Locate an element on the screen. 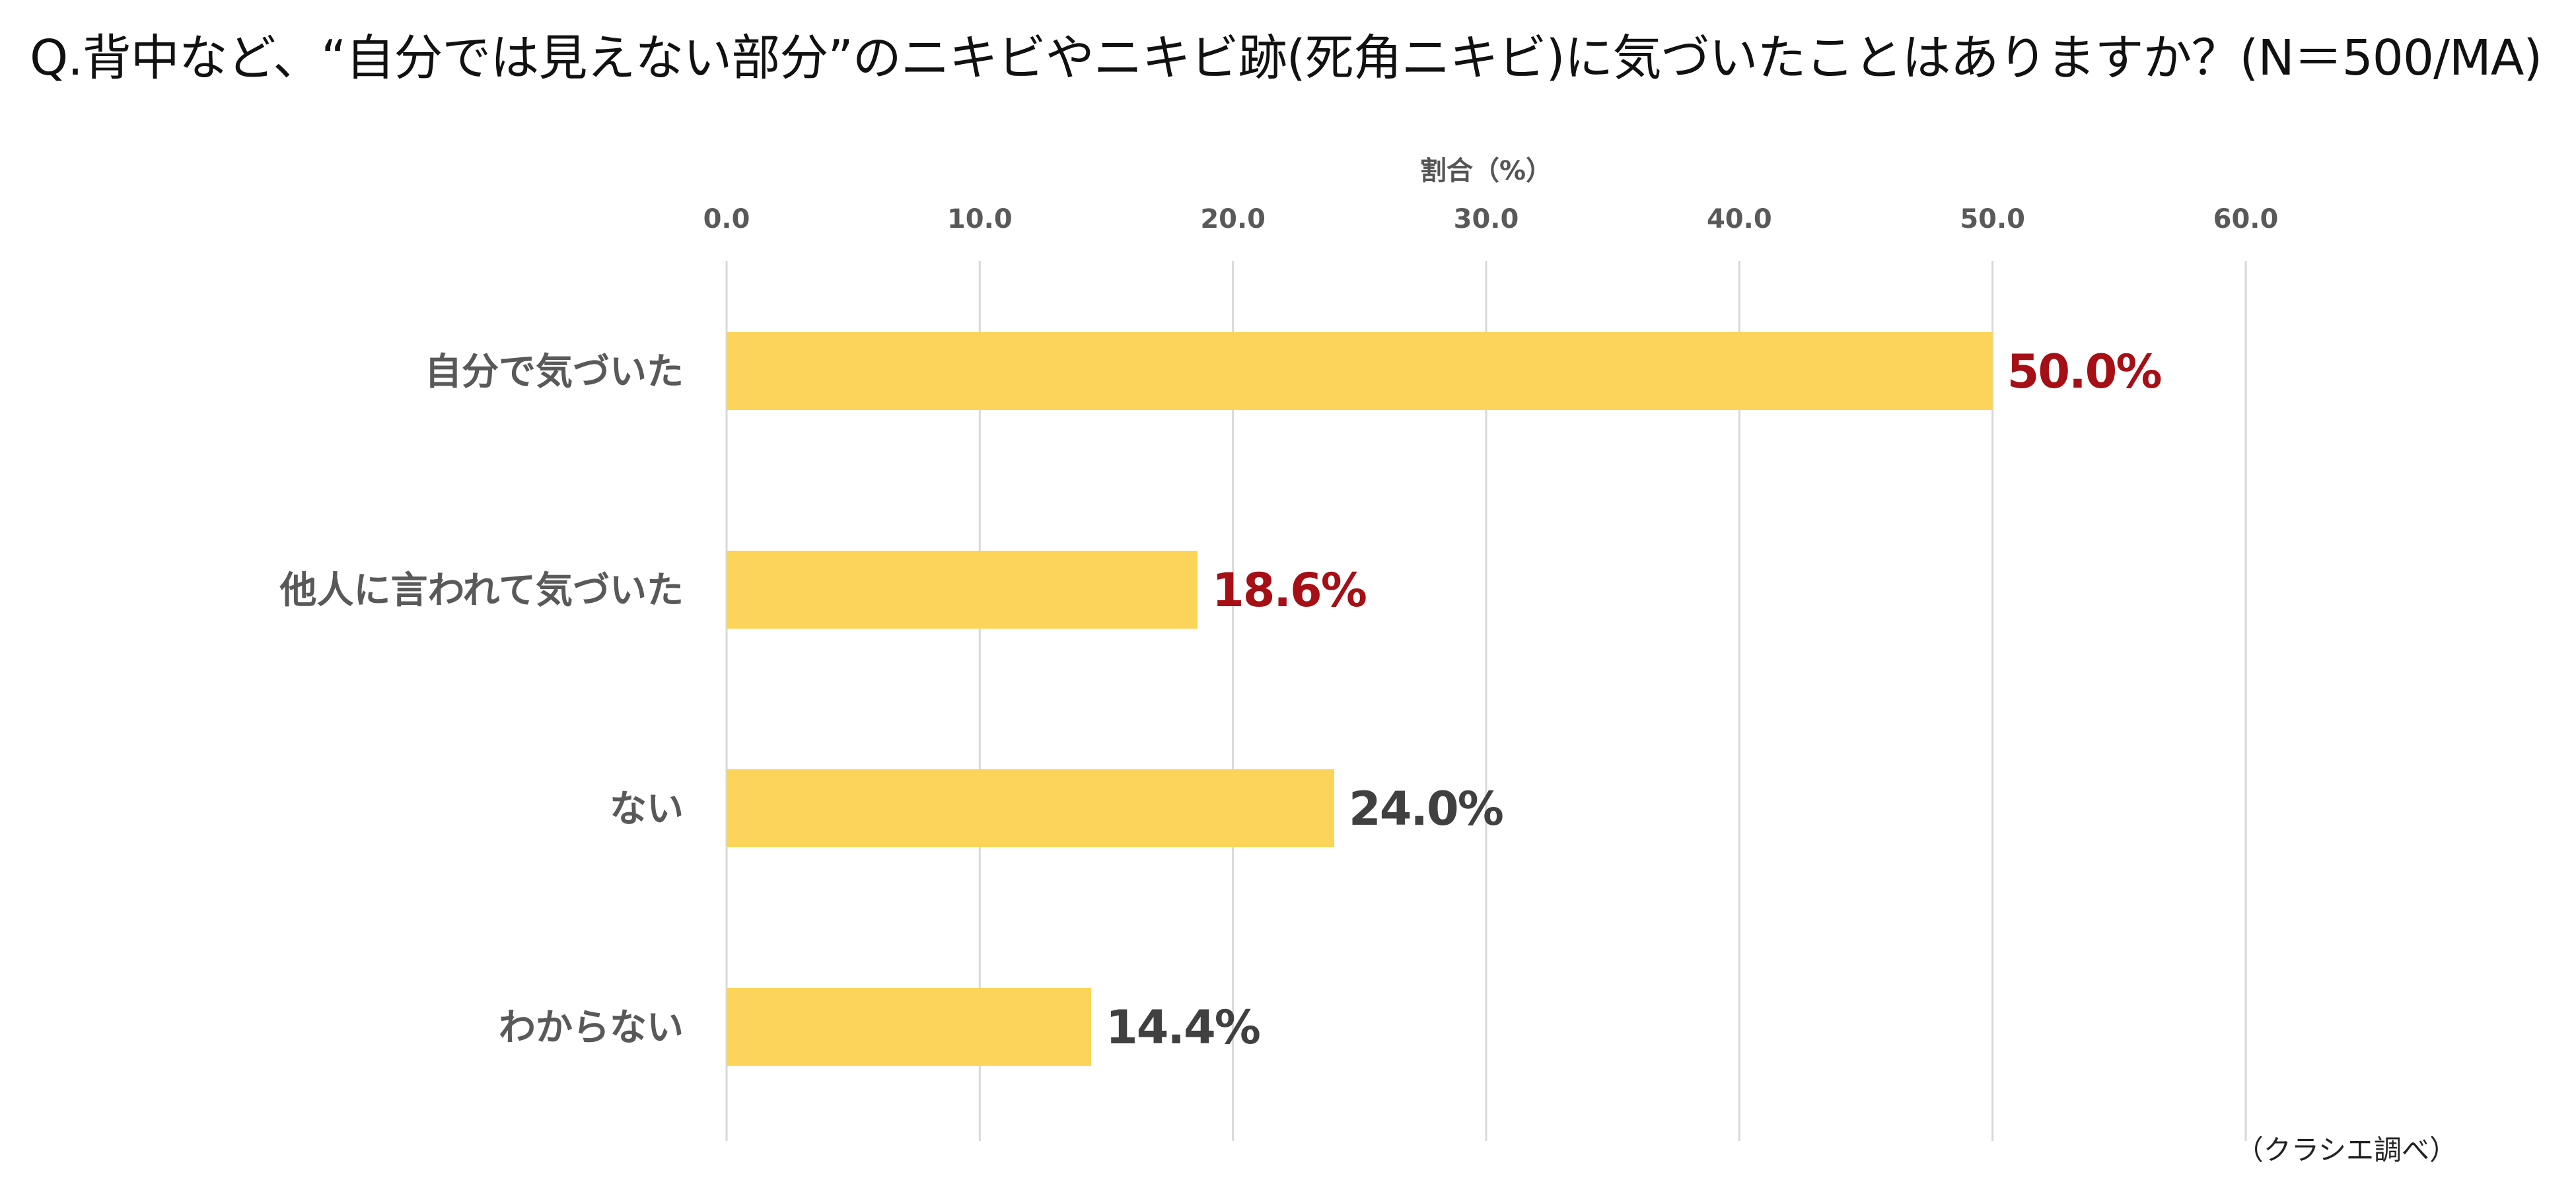  x-axis-title: 割合（%） is located at coordinates (1486, 171).